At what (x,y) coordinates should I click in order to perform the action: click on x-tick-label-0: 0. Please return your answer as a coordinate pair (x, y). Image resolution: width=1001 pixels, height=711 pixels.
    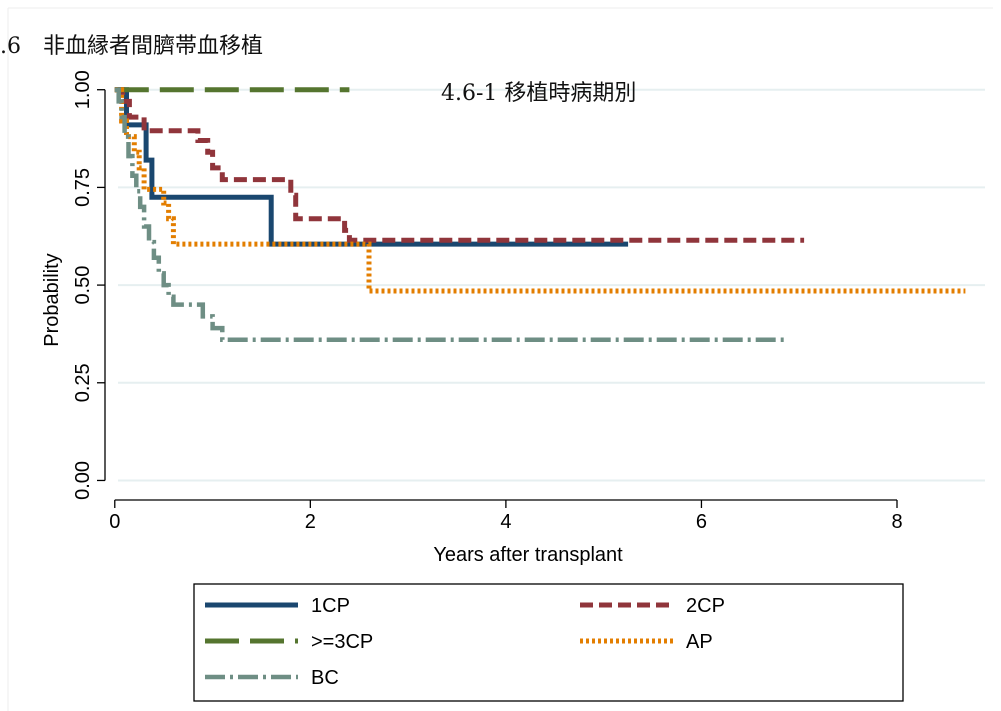
    Looking at the image, I should click on (114, 522).